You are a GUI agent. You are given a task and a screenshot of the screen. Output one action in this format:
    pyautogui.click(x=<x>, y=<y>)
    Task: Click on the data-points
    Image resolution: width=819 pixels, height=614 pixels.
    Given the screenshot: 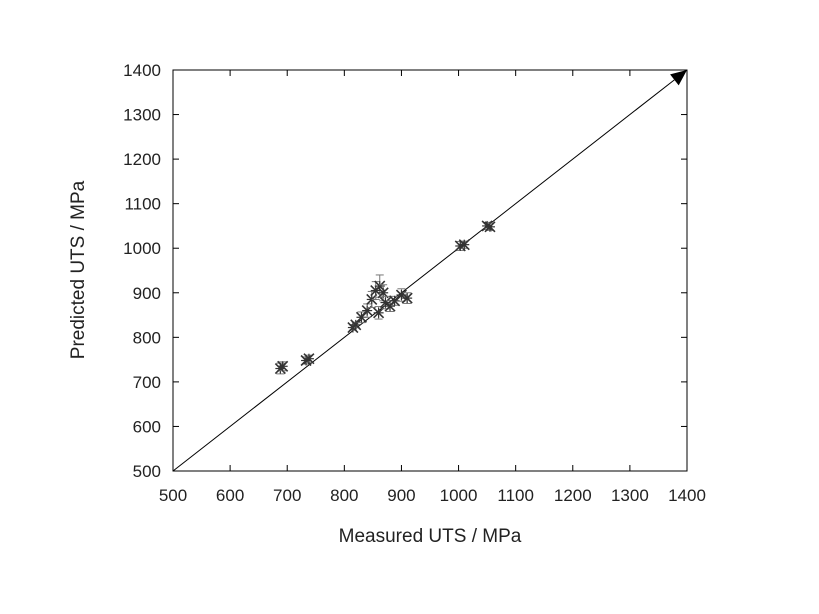 What is the action you would take?
    pyautogui.click(x=385, y=297)
    